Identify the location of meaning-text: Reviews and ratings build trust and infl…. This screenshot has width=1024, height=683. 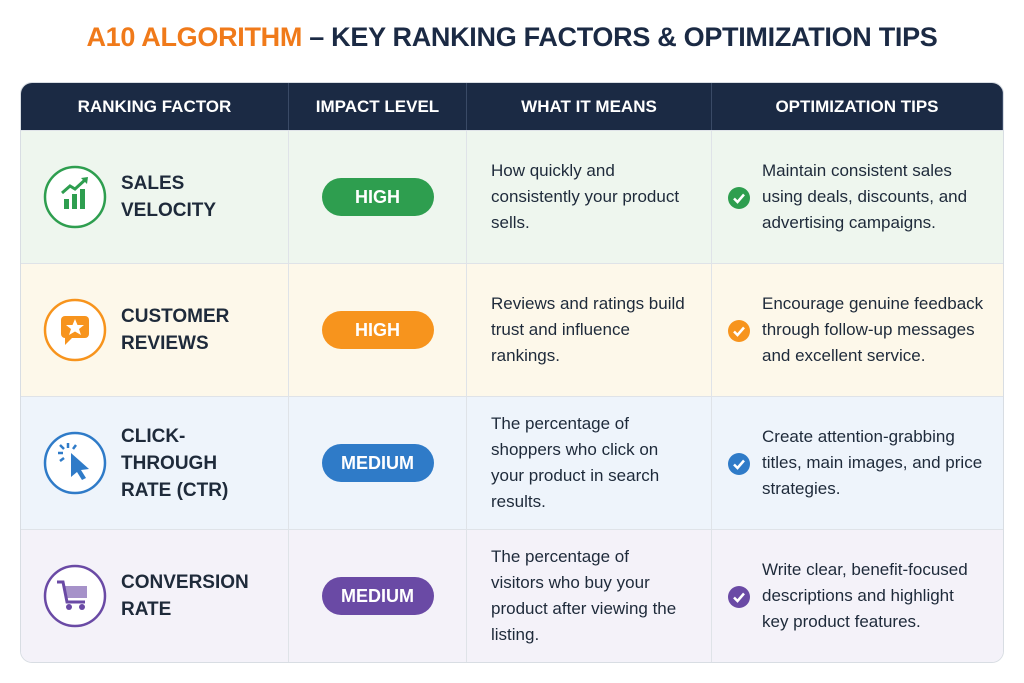
(588, 329).